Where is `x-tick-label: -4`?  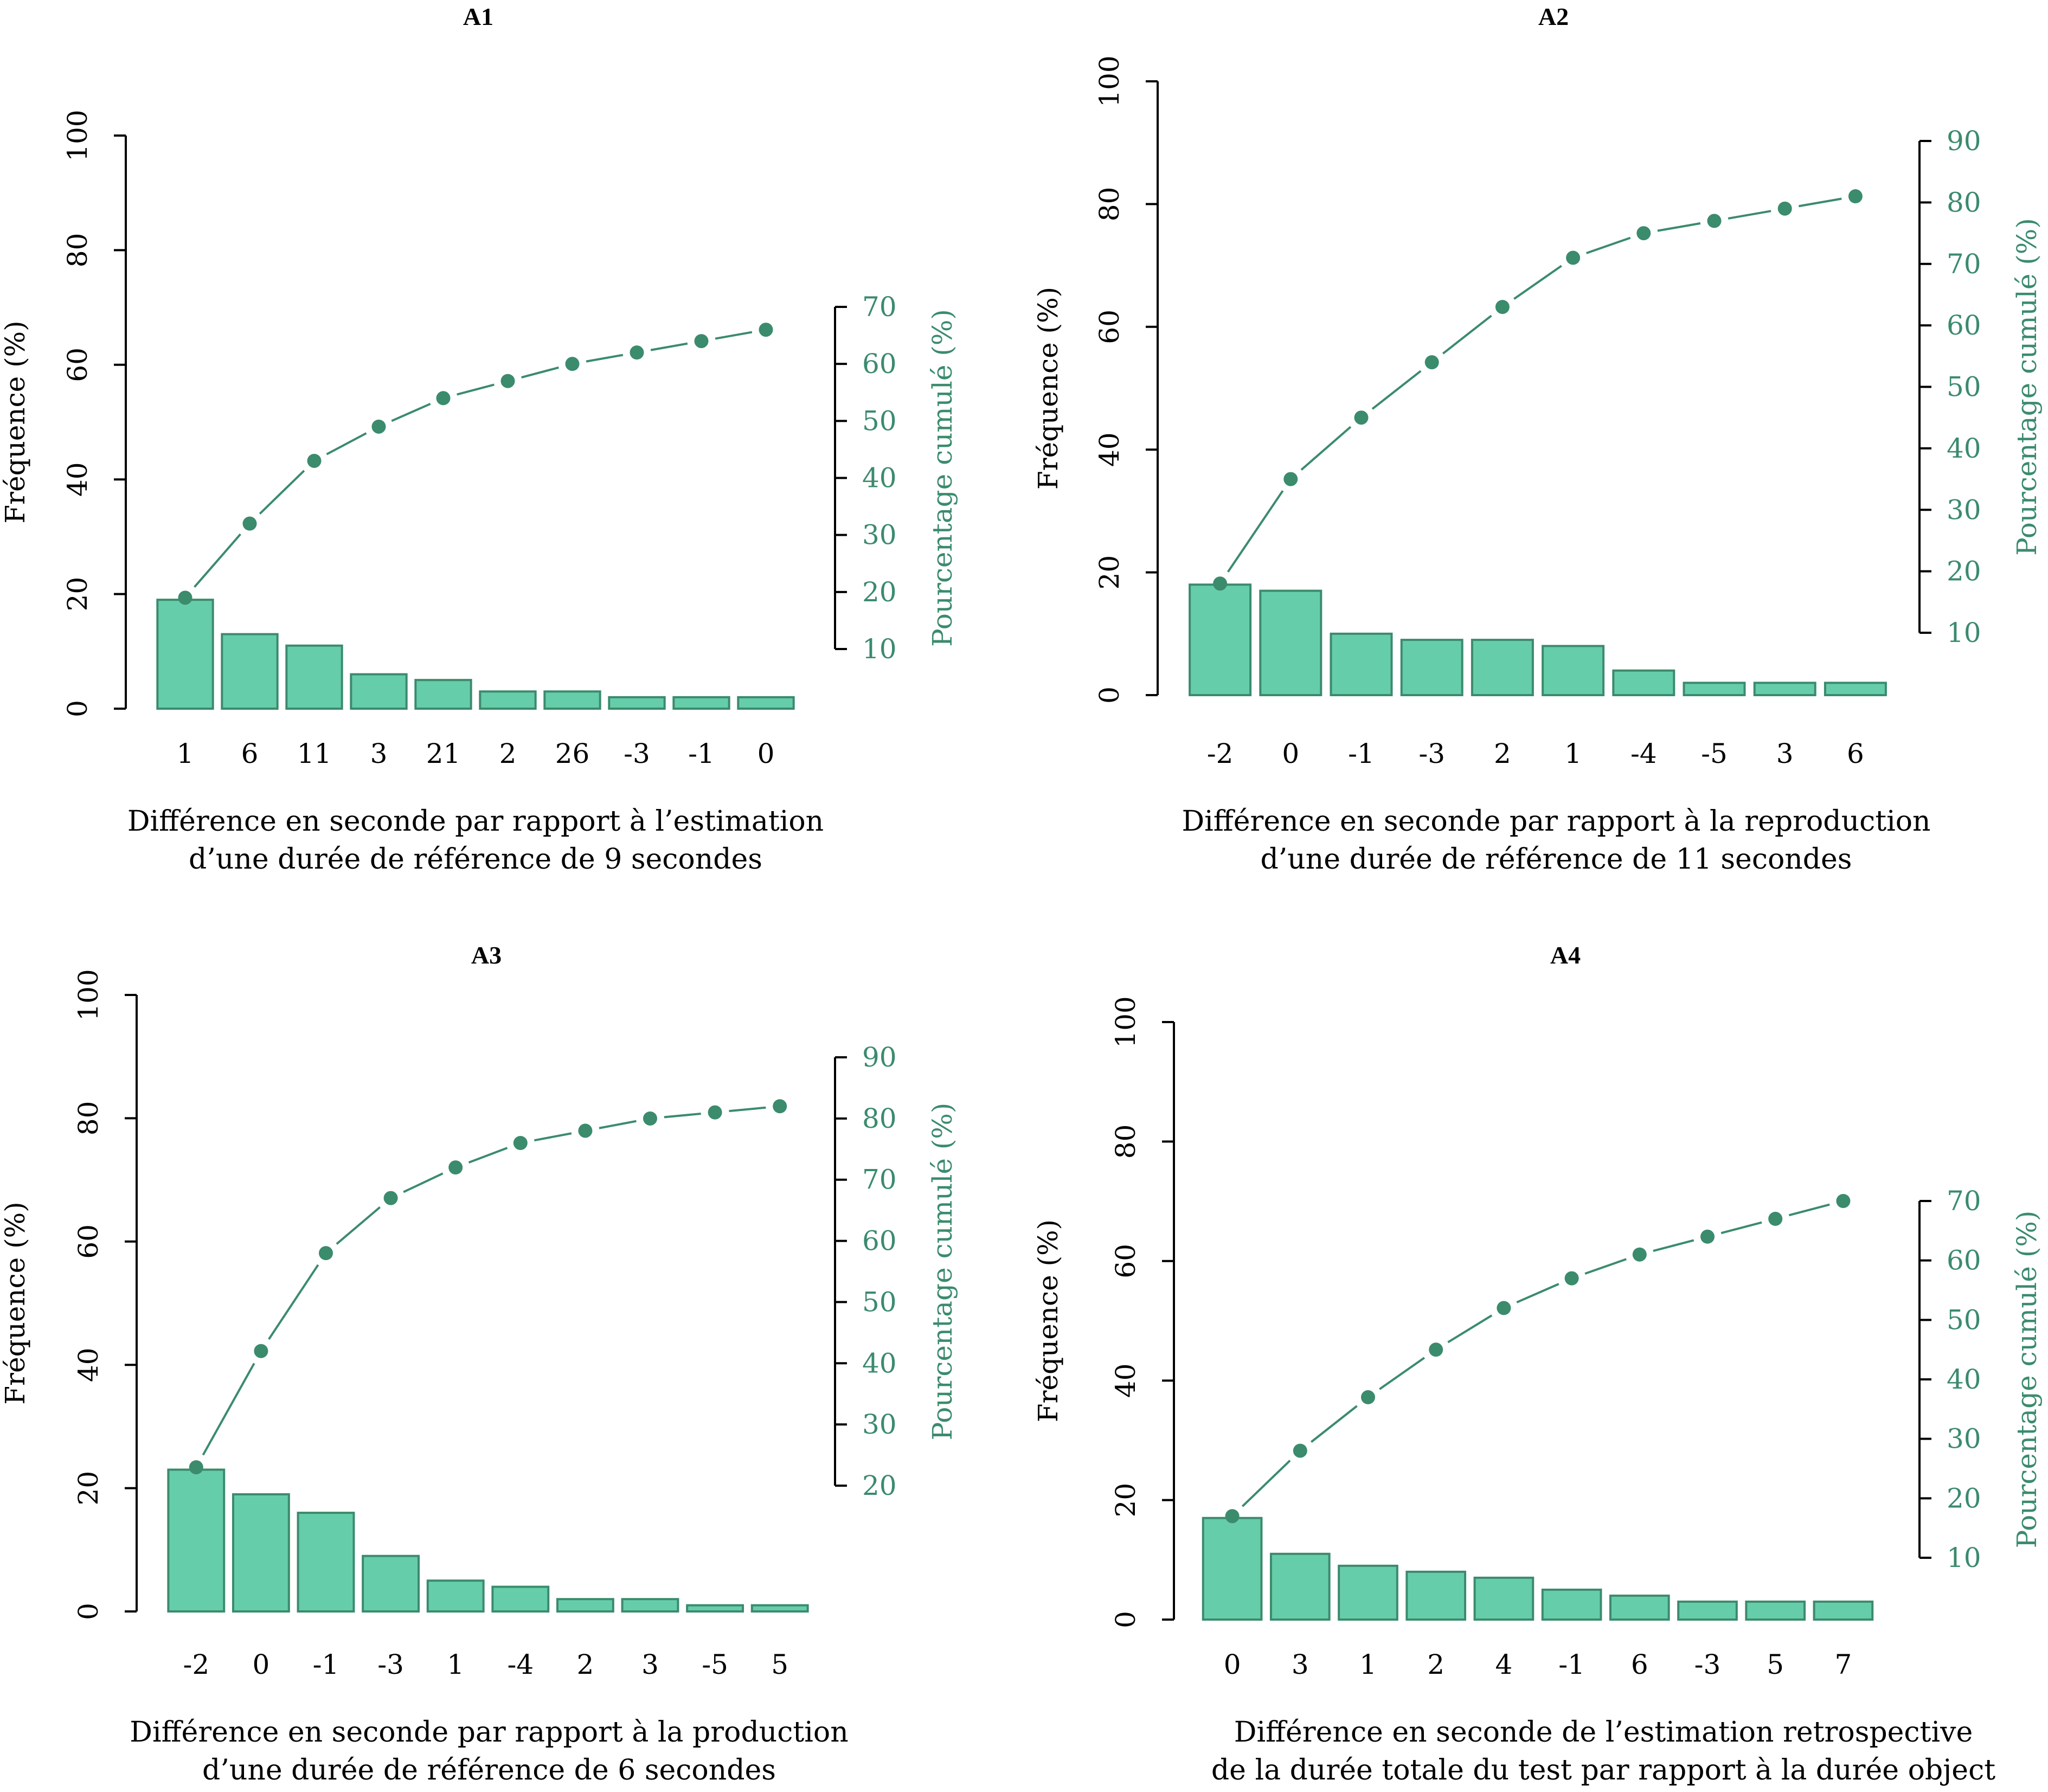
x-tick-label: -4 is located at coordinates (520, 1664).